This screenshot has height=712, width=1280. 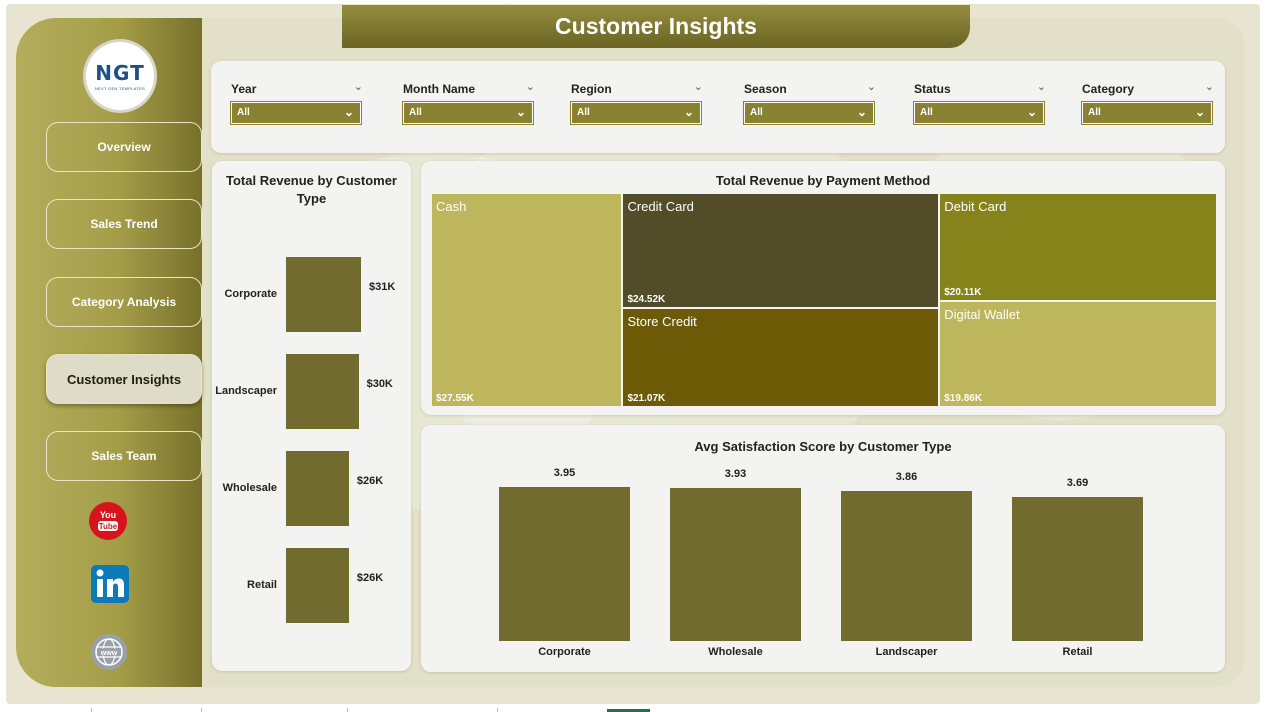 I want to click on logo-text: NGT, so click(x=120, y=73).